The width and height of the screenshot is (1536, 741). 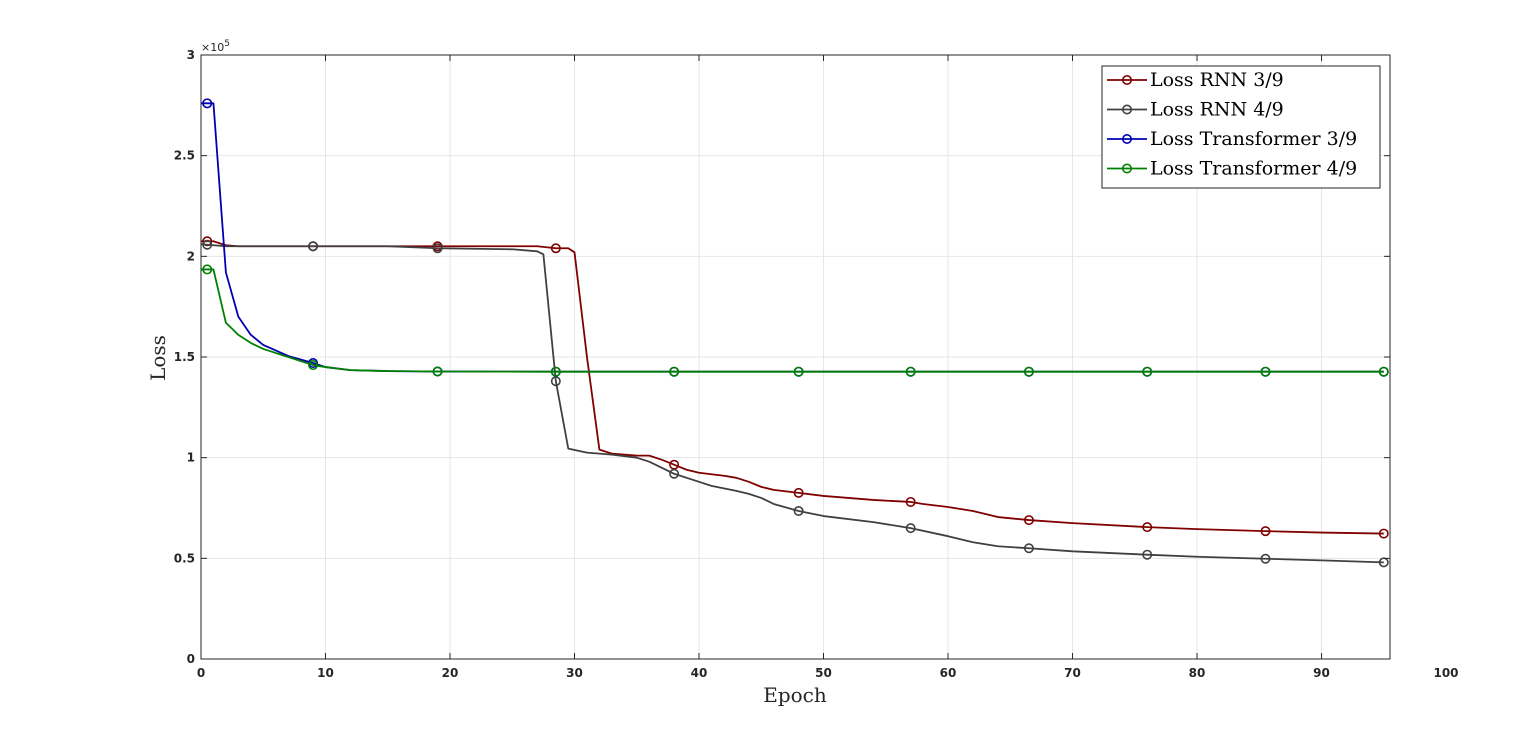 I want to click on x-tick-label: 0, so click(x=201, y=673).